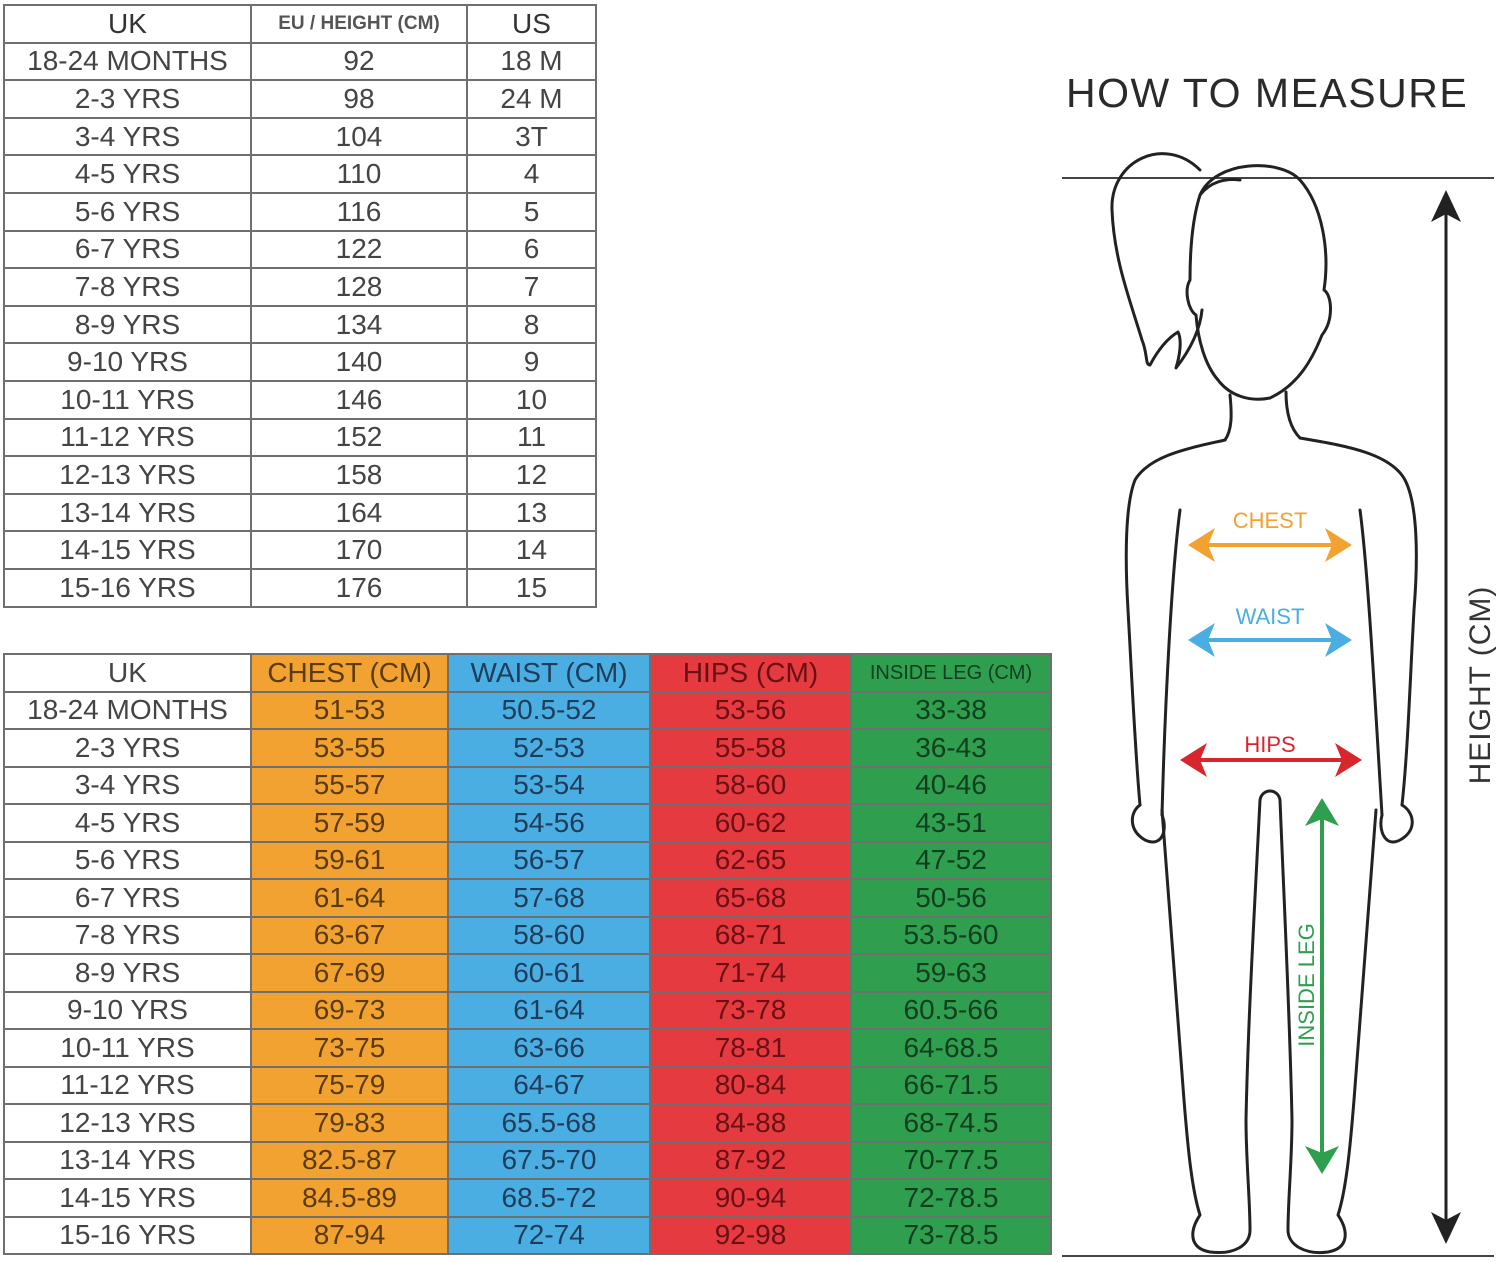 This screenshot has height=1262, width=1500. I want to click on waist-cell: 61-64, so click(549, 1010).